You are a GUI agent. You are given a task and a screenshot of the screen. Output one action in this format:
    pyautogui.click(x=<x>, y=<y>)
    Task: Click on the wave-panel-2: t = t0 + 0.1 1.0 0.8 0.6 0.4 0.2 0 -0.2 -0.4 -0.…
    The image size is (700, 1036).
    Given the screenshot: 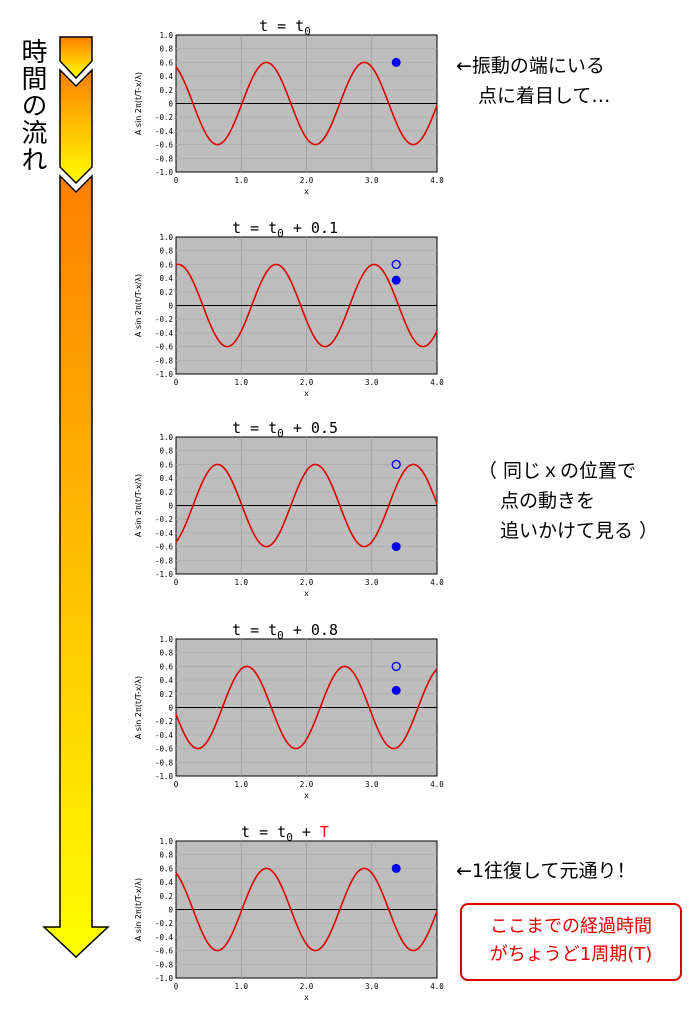 What is the action you would take?
    pyautogui.click(x=287, y=325)
    